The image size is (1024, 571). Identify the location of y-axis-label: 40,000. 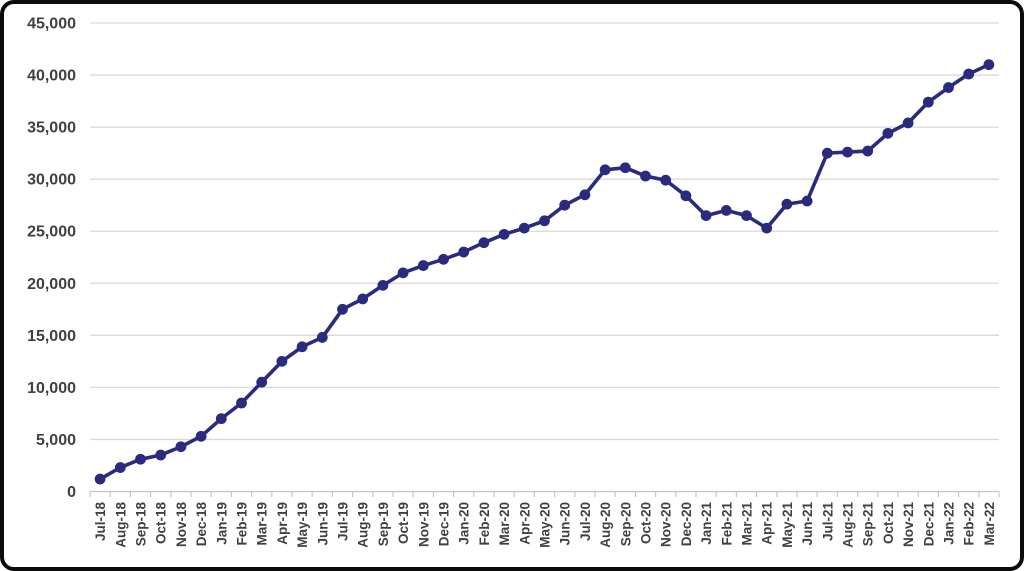
(51, 76).